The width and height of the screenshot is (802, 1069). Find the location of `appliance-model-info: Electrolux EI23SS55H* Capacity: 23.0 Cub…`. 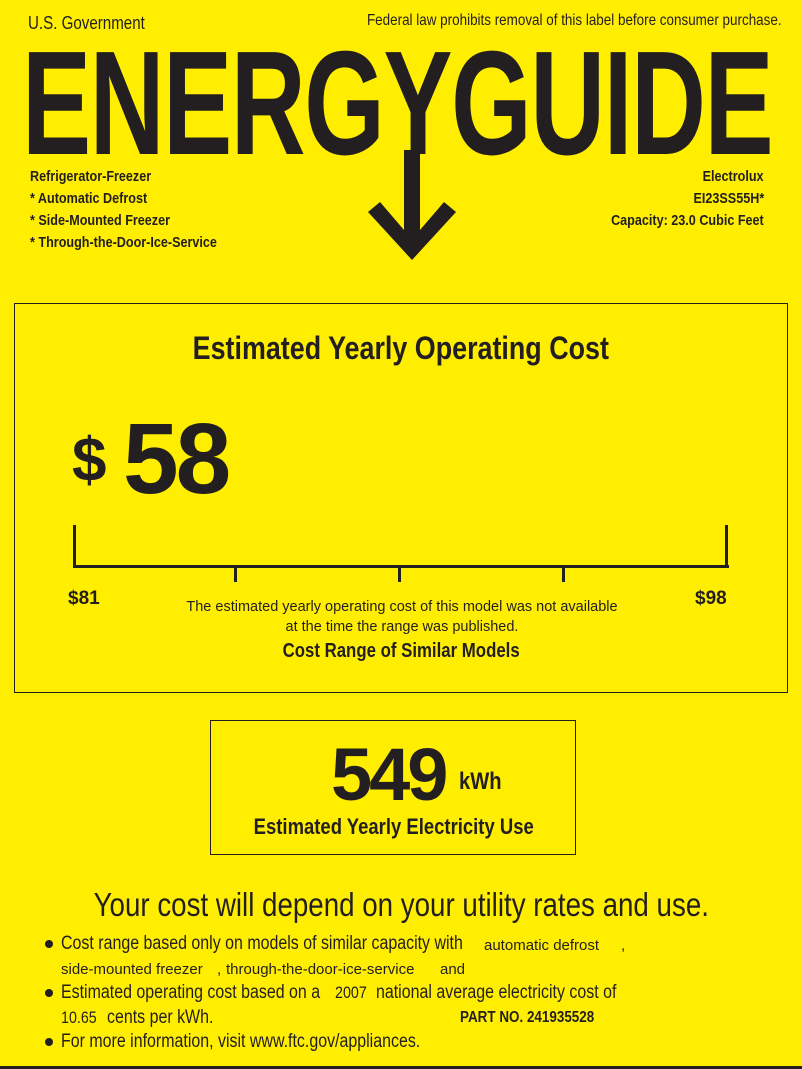

appliance-model-info: Electrolux EI23SS55H* Capacity: 23.0 Cub… is located at coordinates (673, 199).